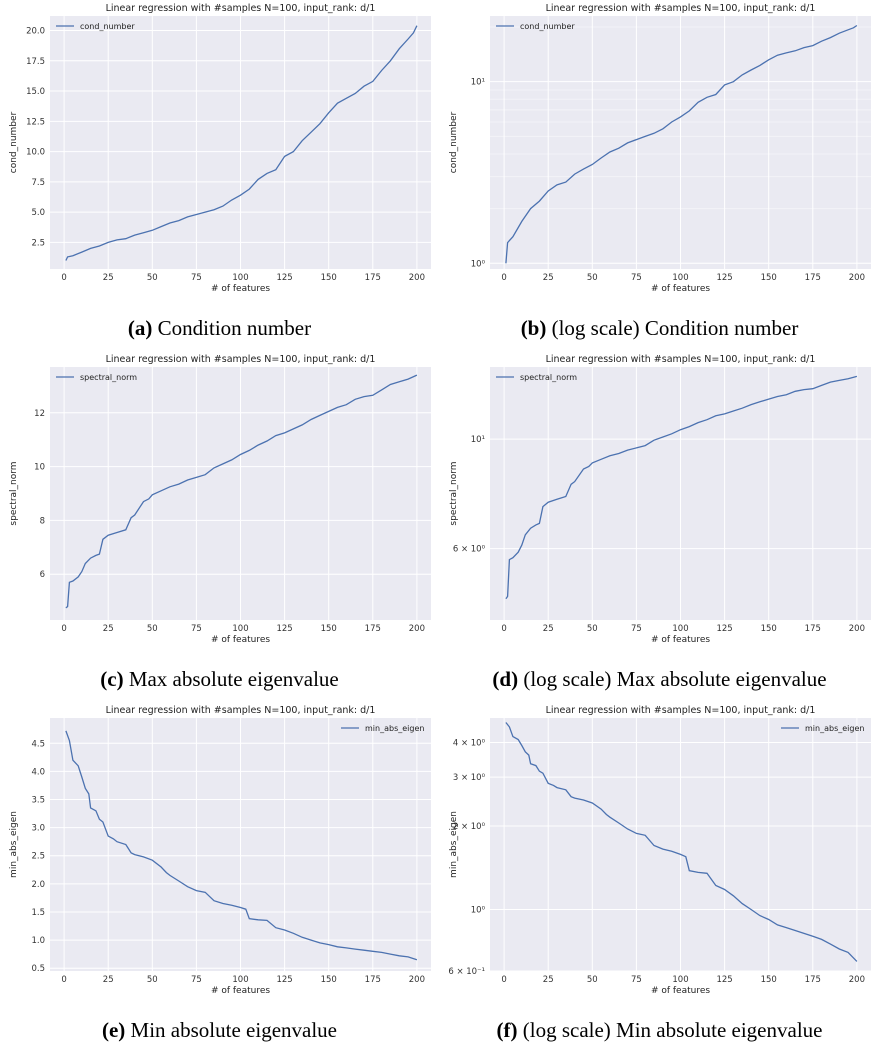  What do you see at coordinates (38, 772) in the screenshot?
I see `y-tick-label: 4.0` at bounding box center [38, 772].